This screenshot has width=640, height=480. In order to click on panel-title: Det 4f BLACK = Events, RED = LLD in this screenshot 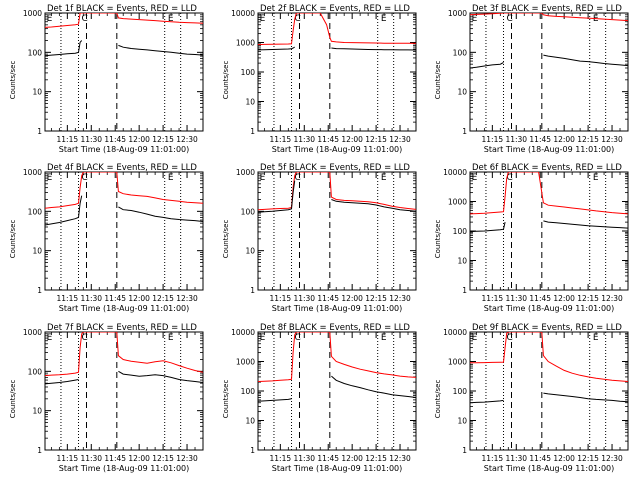, I will do `click(122, 168)`.